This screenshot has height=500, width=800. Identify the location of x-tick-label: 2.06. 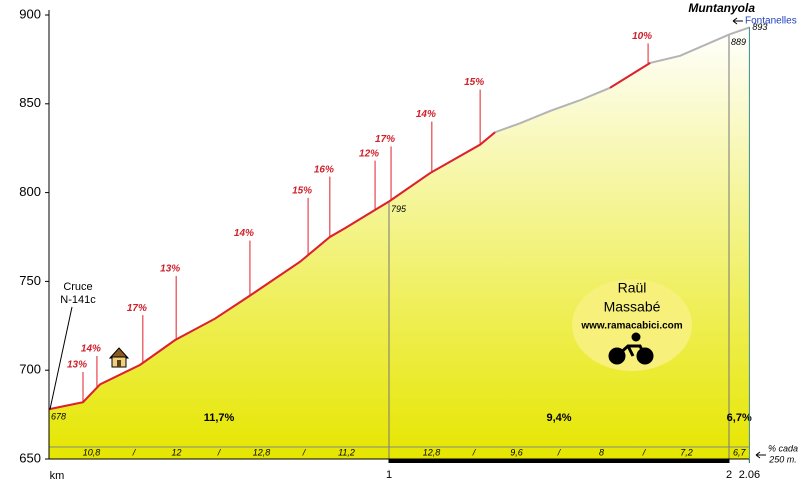
(749, 475).